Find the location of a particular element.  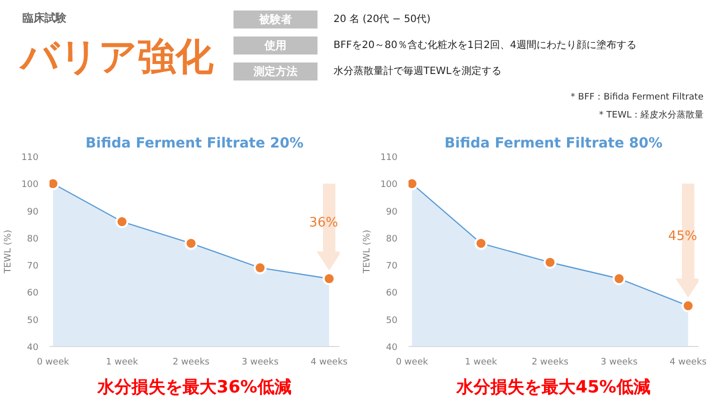

text: * TEWL：経皮水分蒸散量 is located at coordinates (651, 115).